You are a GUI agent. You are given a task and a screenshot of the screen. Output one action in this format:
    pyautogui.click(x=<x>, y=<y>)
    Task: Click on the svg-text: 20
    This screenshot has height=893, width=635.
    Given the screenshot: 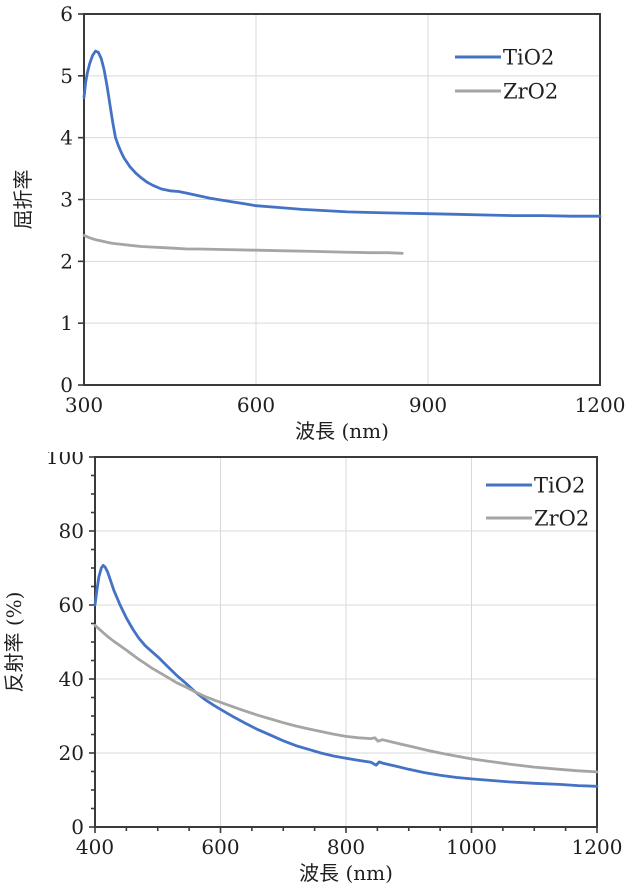 What is the action you would take?
    pyautogui.click(x=71, y=753)
    